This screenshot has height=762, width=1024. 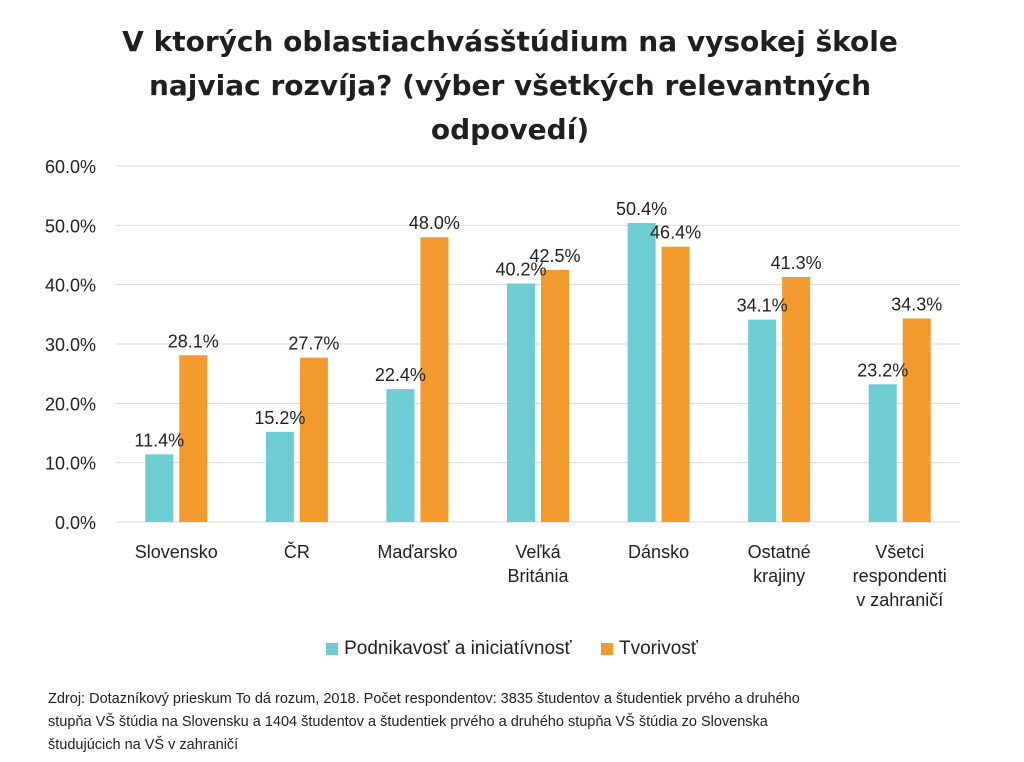 I want to click on y-tick-label: 50.0%, so click(x=70, y=226).